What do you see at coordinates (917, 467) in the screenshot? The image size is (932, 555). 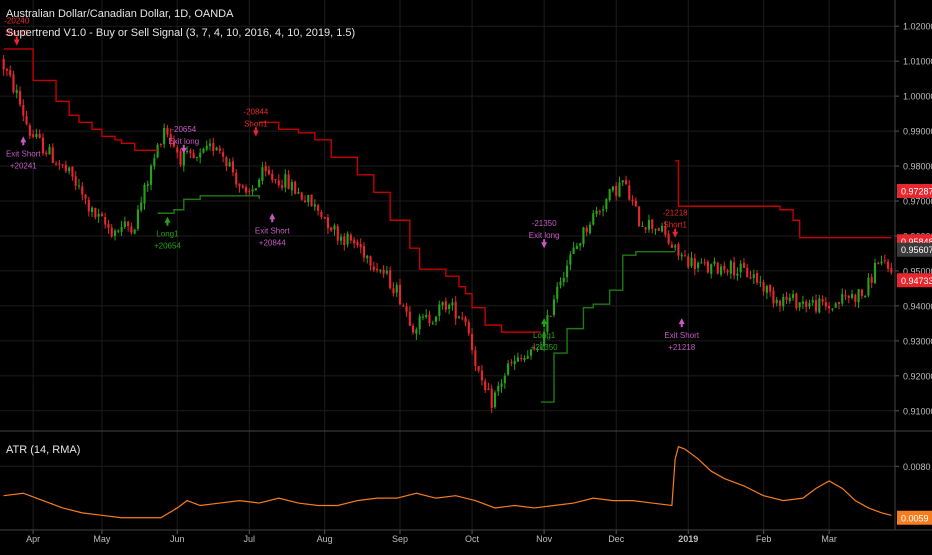 I see `atr-tick-label: 0.0080` at bounding box center [917, 467].